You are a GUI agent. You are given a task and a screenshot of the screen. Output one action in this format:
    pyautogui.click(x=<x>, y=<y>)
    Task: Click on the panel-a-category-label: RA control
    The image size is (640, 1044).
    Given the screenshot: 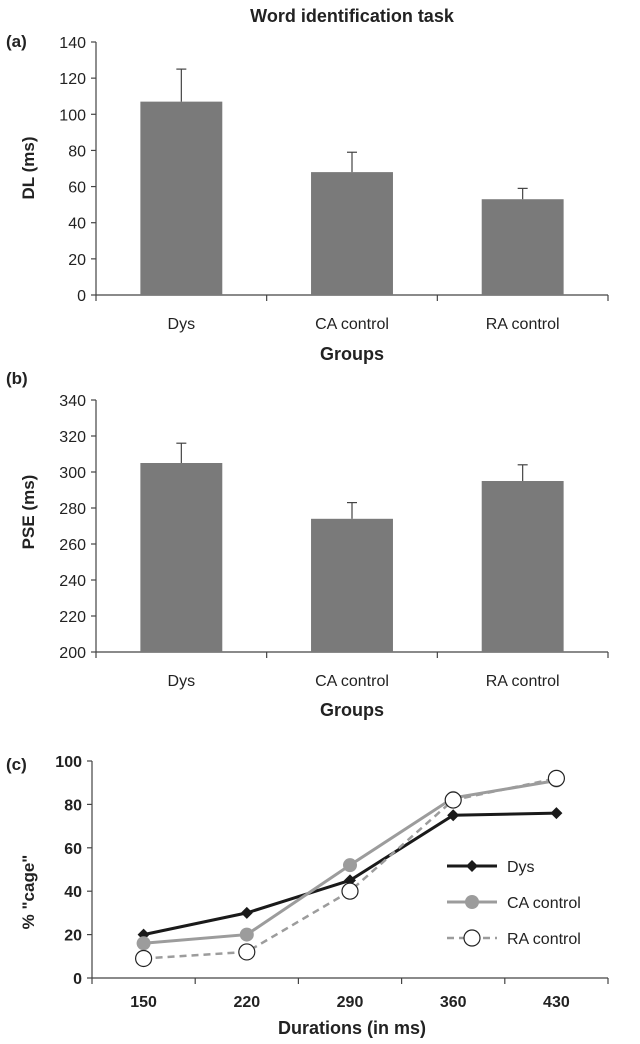 What is the action you would take?
    pyautogui.click(x=523, y=324)
    